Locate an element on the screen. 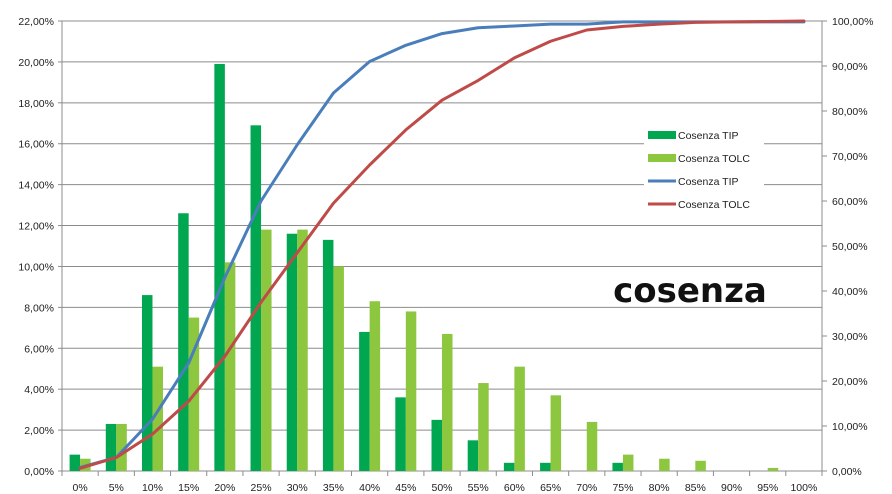  x-axis-tick-label: 70% is located at coordinates (586, 488).